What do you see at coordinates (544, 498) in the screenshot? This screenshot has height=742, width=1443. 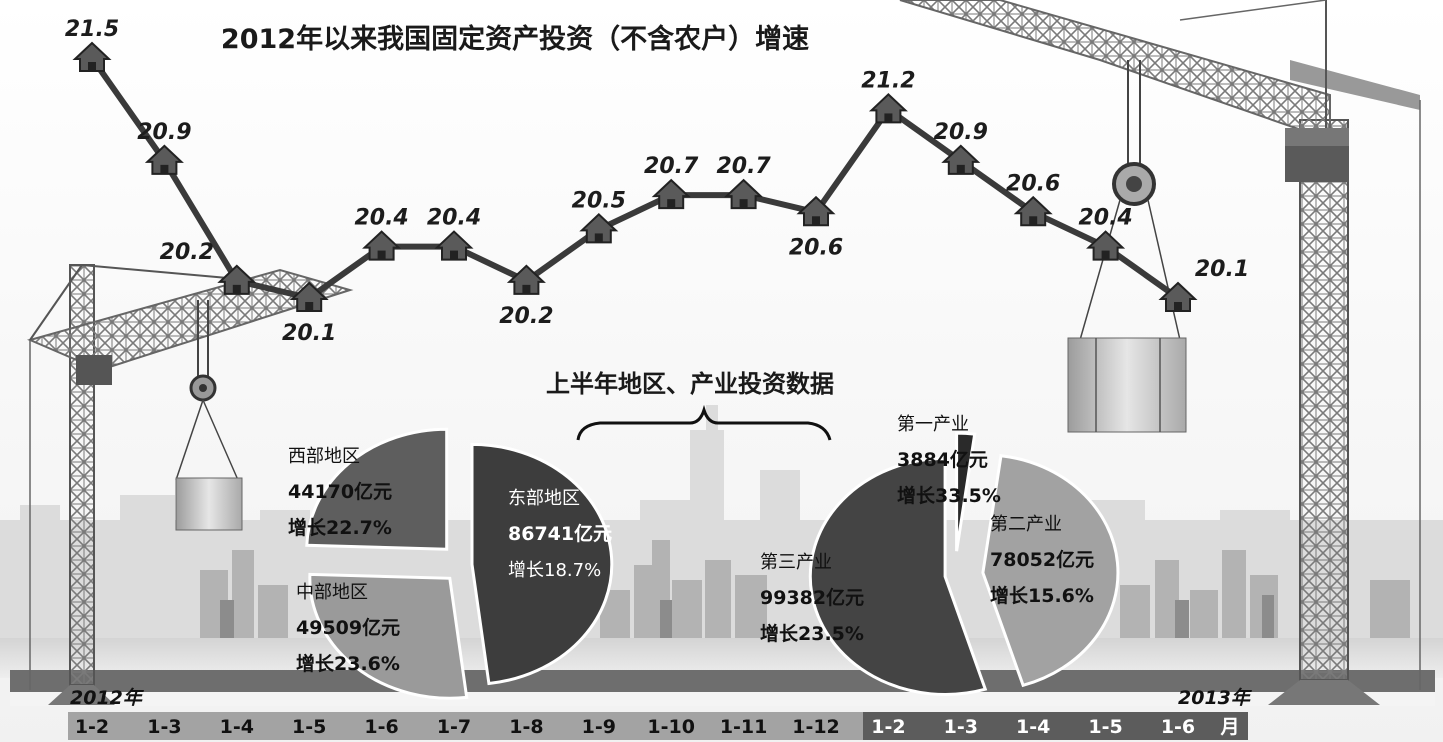 I see `slice-name: 东部地区` at bounding box center [544, 498].